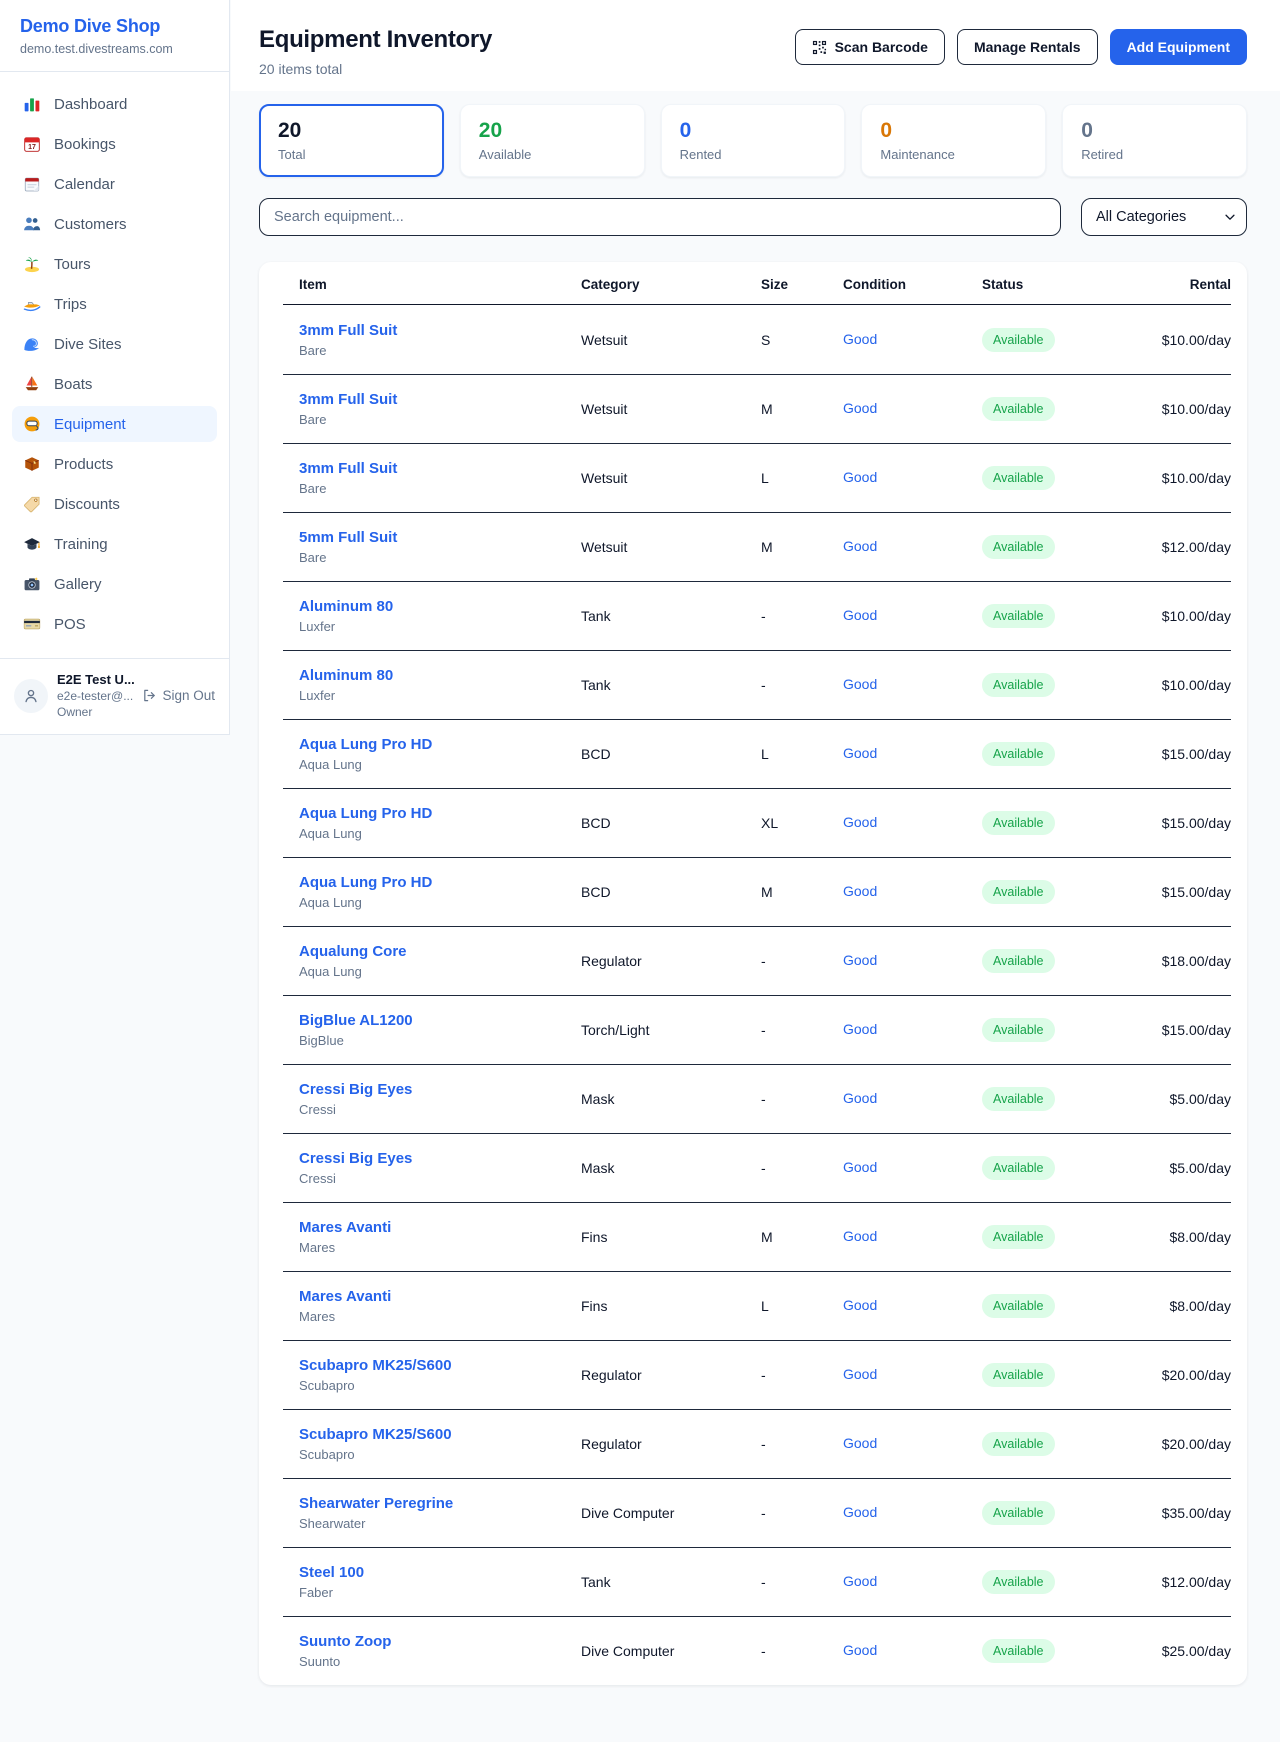 The width and height of the screenshot is (1280, 1742). What do you see at coordinates (114, 624) in the screenshot?
I see `sidebar-item-pos: POS` at bounding box center [114, 624].